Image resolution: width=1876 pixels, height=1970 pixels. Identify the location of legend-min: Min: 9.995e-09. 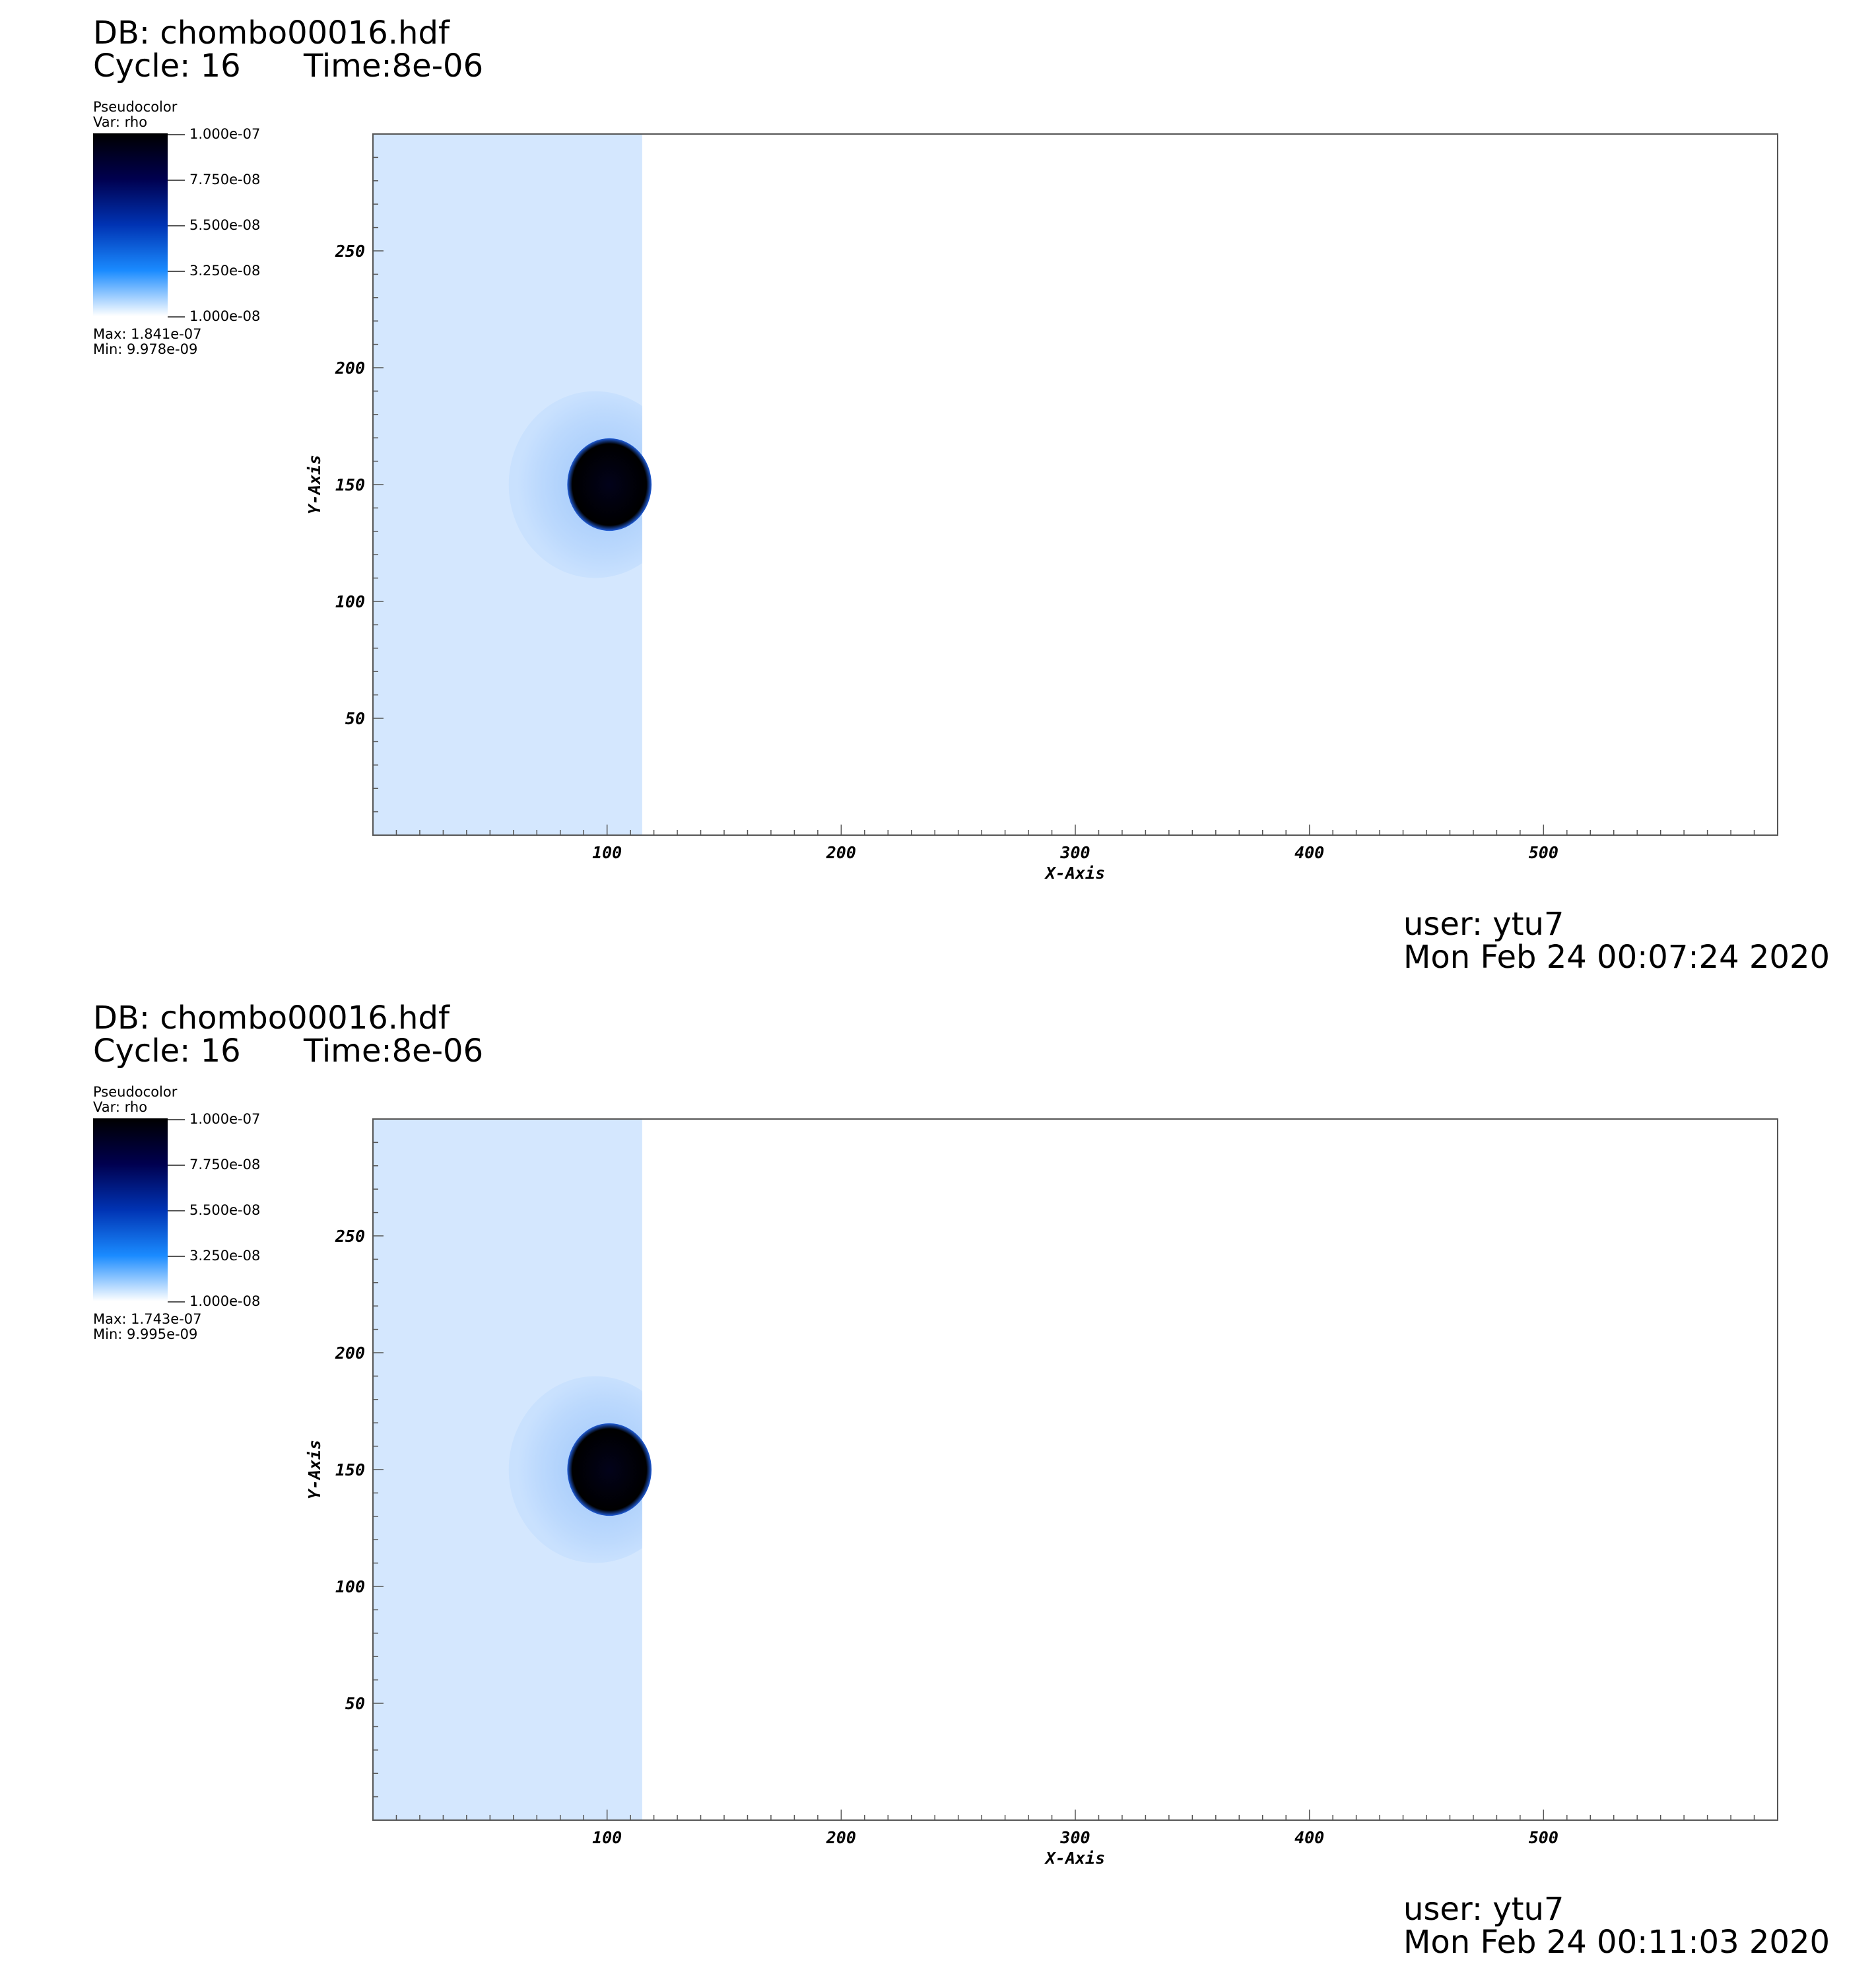
(145, 1334).